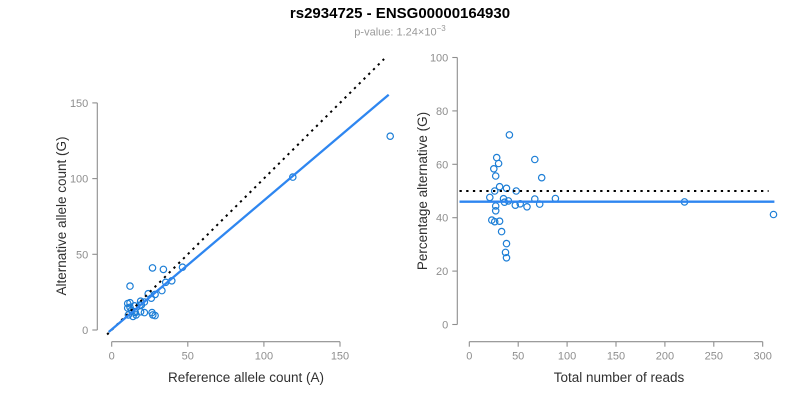  What do you see at coordinates (763, 357) in the screenshot?
I see `x-tick-label: 300` at bounding box center [763, 357].